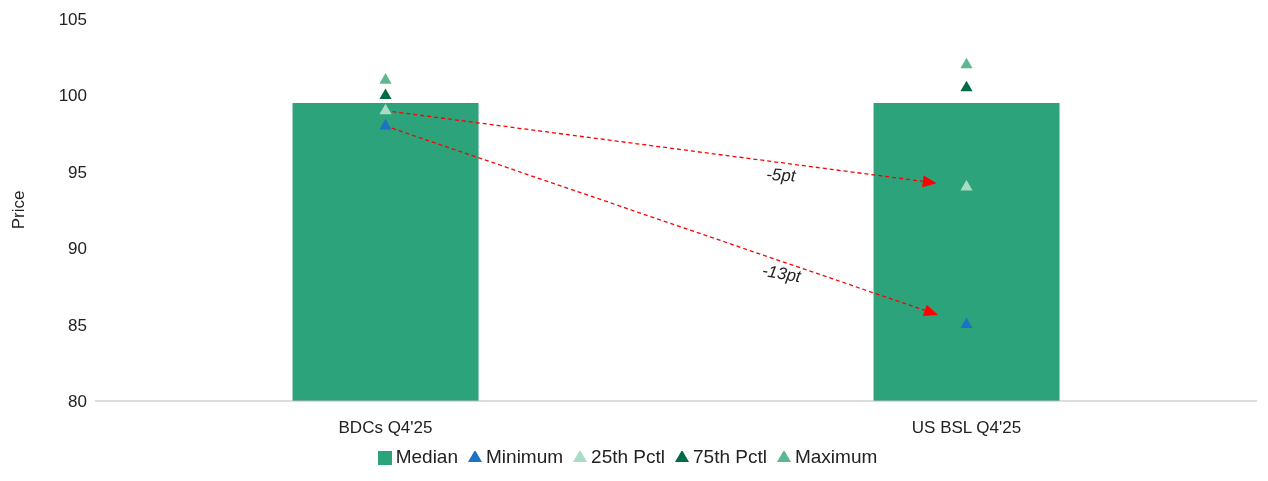 This screenshot has height=481, width=1268. I want to click on annotation: -5pt, so click(781, 175).